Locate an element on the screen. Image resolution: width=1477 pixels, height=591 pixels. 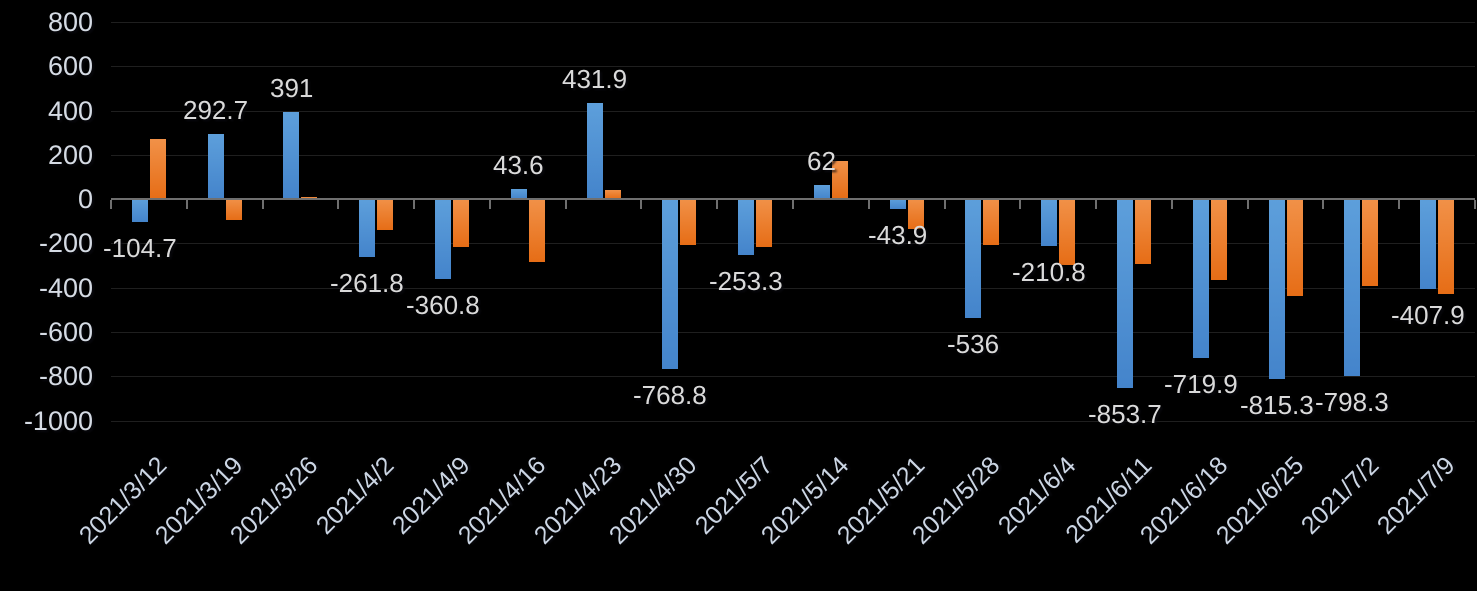
data-label: 62 is located at coordinates (821, 161).